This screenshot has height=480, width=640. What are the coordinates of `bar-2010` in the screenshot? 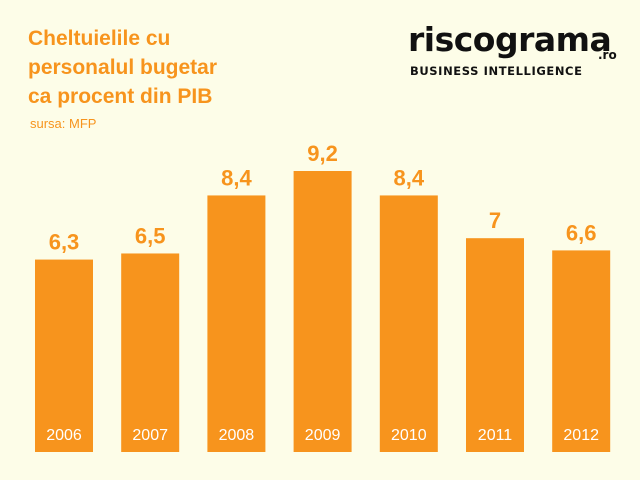 It's located at (408, 323).